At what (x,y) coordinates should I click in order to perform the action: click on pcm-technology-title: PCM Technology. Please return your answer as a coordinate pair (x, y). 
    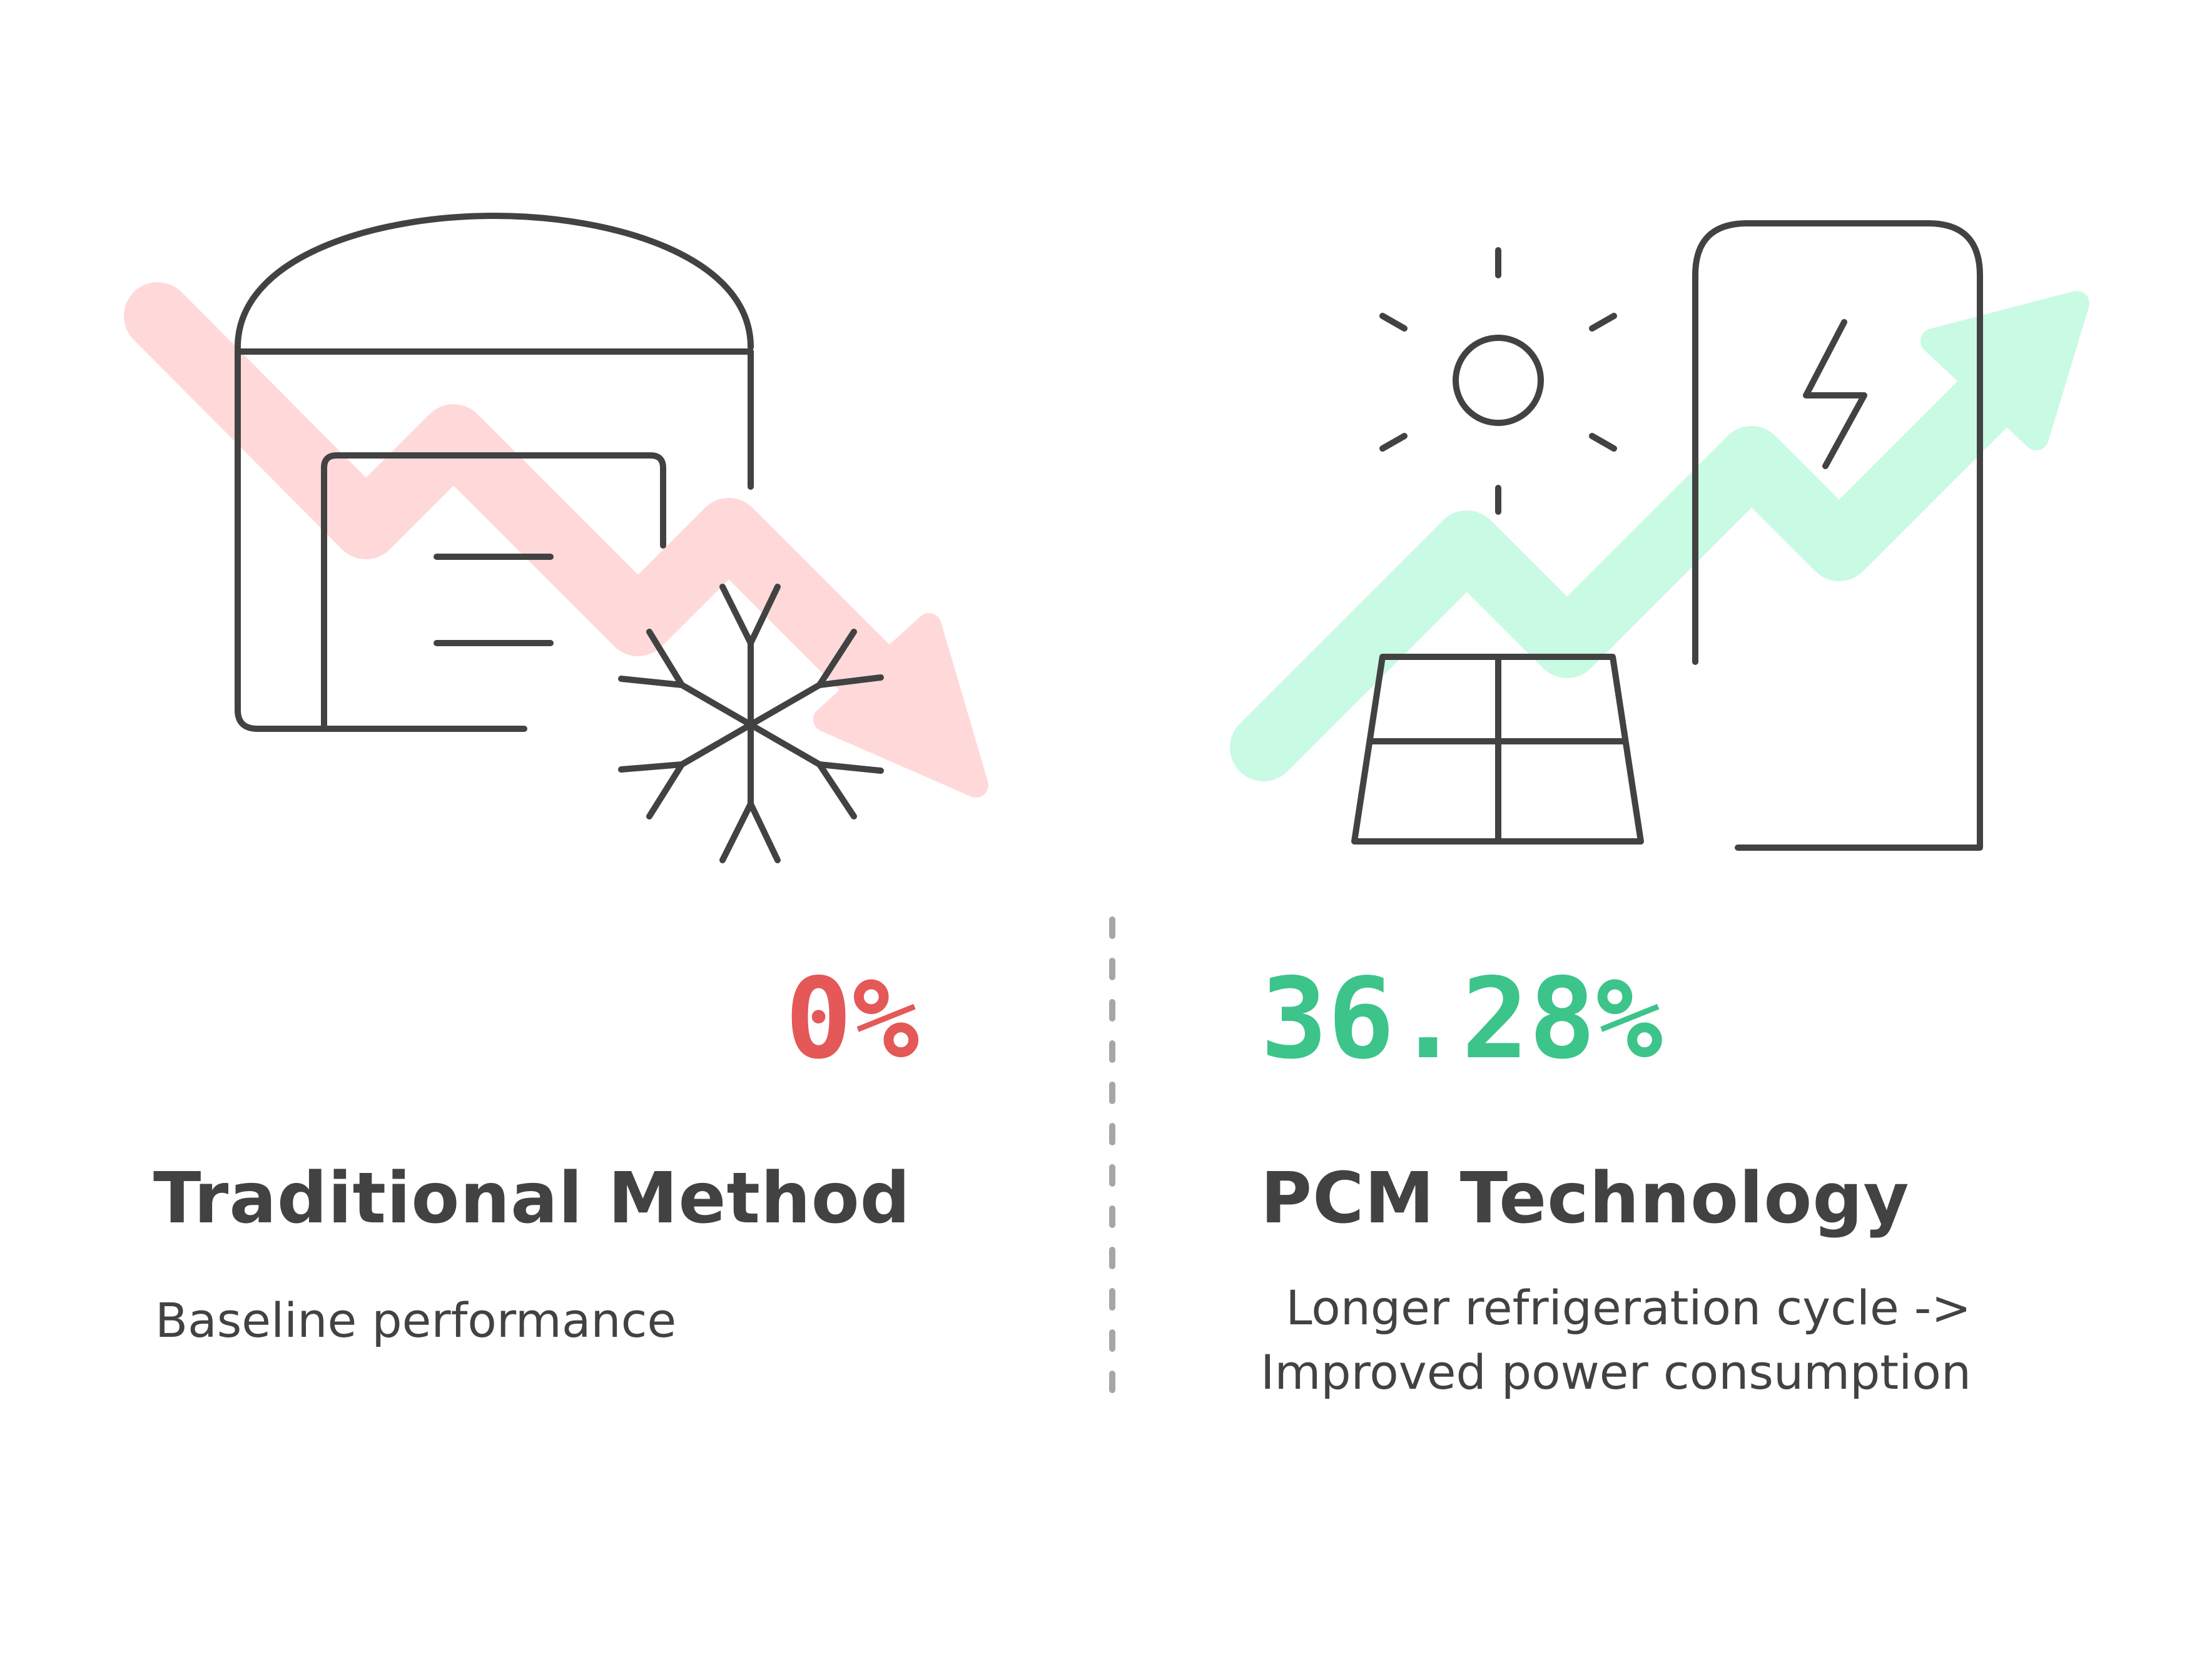
    Looking at the image, I should click on (1585, 1199).